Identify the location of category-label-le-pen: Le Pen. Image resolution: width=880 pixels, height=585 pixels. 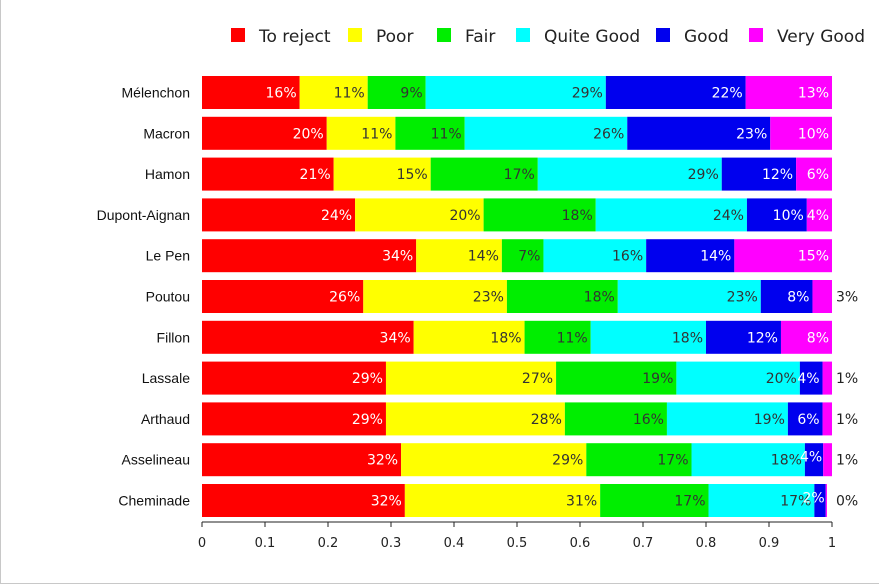
(168, 256).